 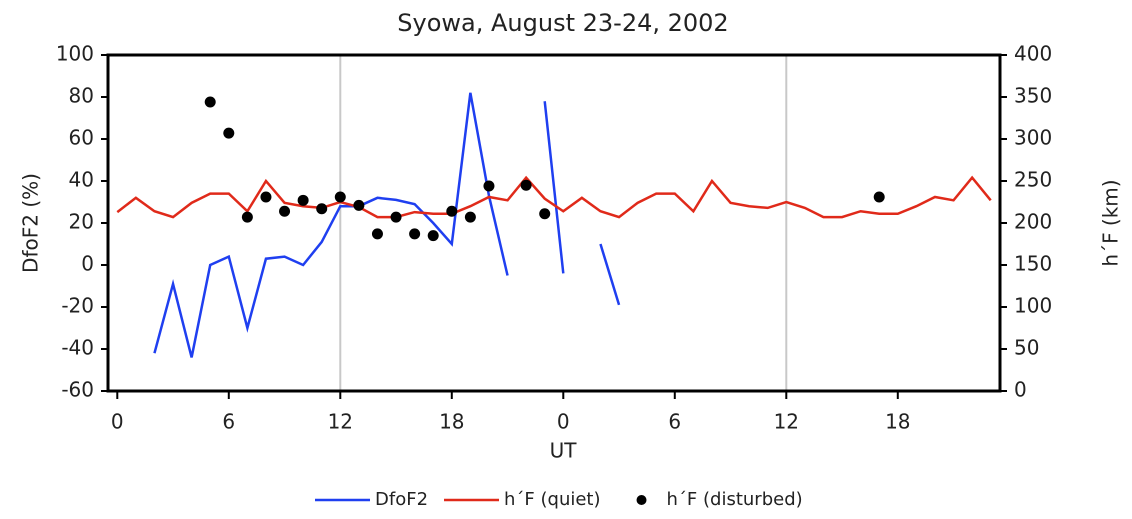 What do you see at coordinates (552, 499) in the screenshot?
I see `legend-label: h´F (quiet)` at bounding box center [552, 499].